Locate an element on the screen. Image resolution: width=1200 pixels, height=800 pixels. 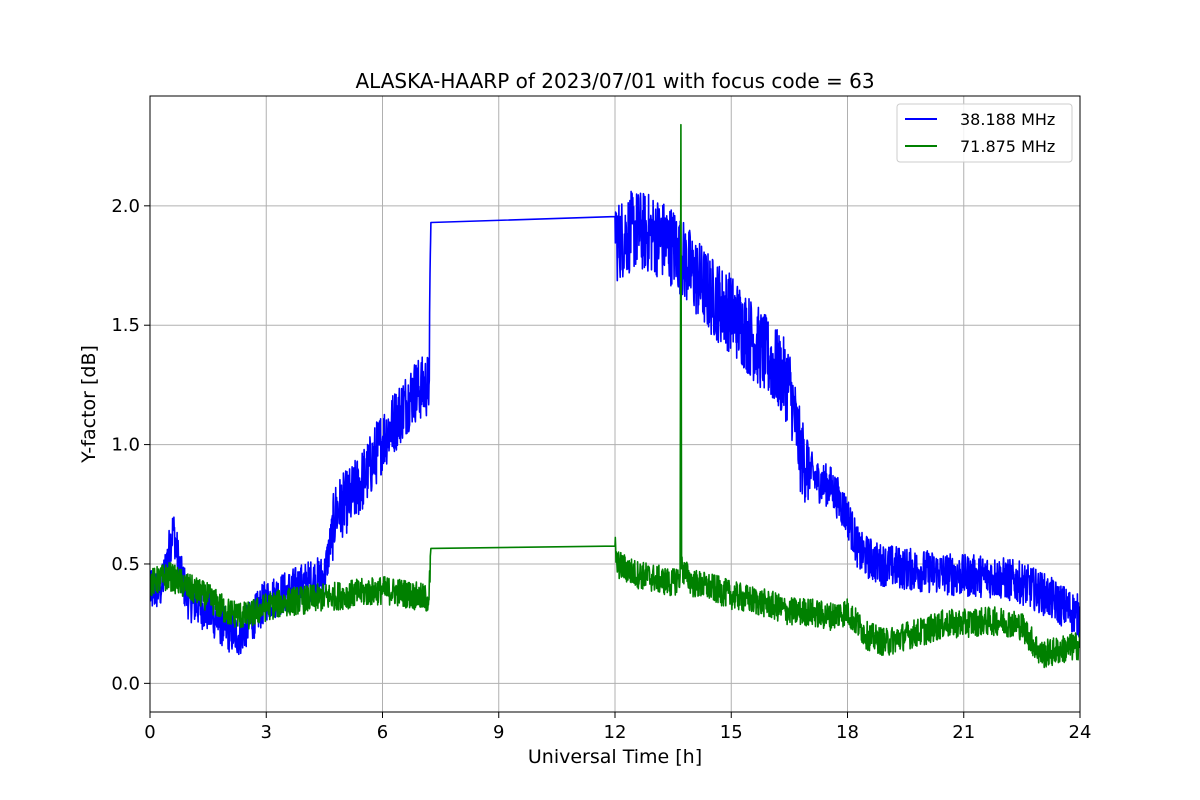
y-tick-label: 2.0 is located at coordinates (125, 206).